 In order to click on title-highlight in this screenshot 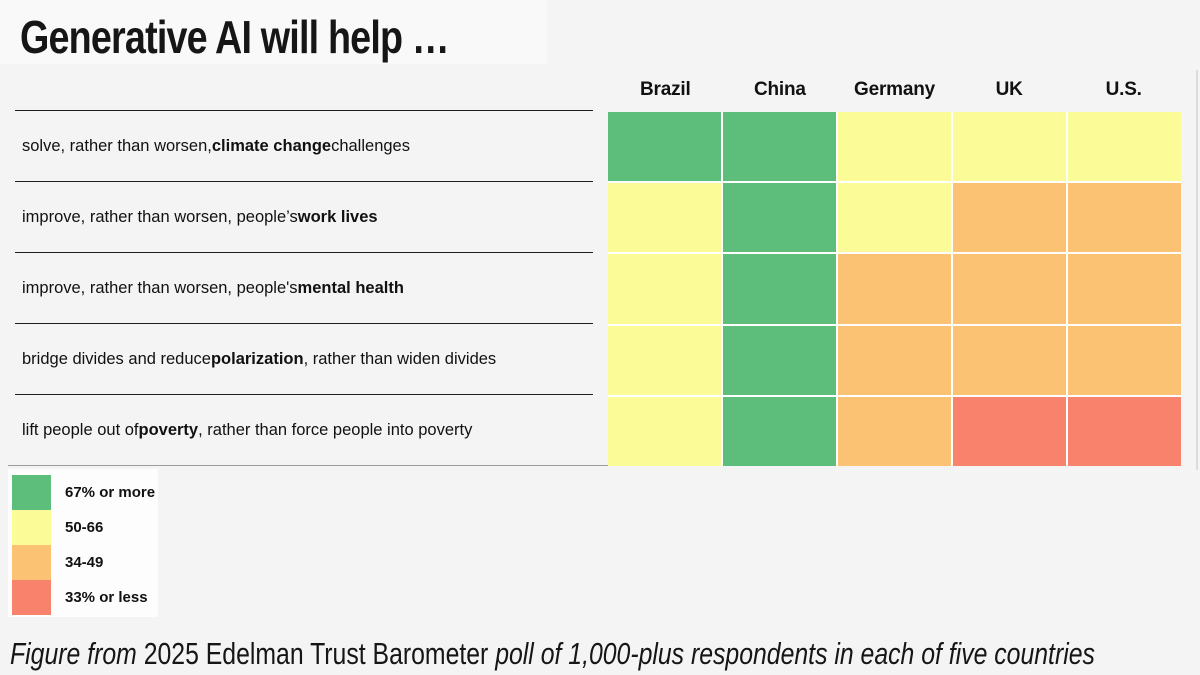, I will do `click(273, 32)`.